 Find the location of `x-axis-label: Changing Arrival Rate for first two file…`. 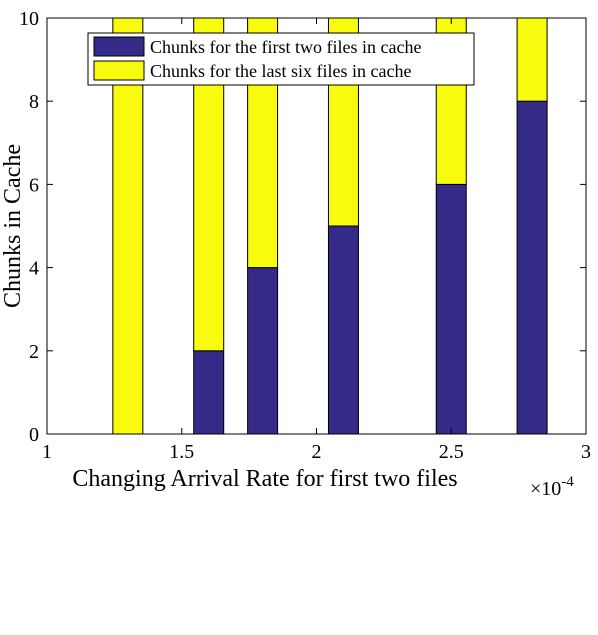

x-axis-label: Changing Arrival Rate for first two file… is located at coordinates (264, 479).